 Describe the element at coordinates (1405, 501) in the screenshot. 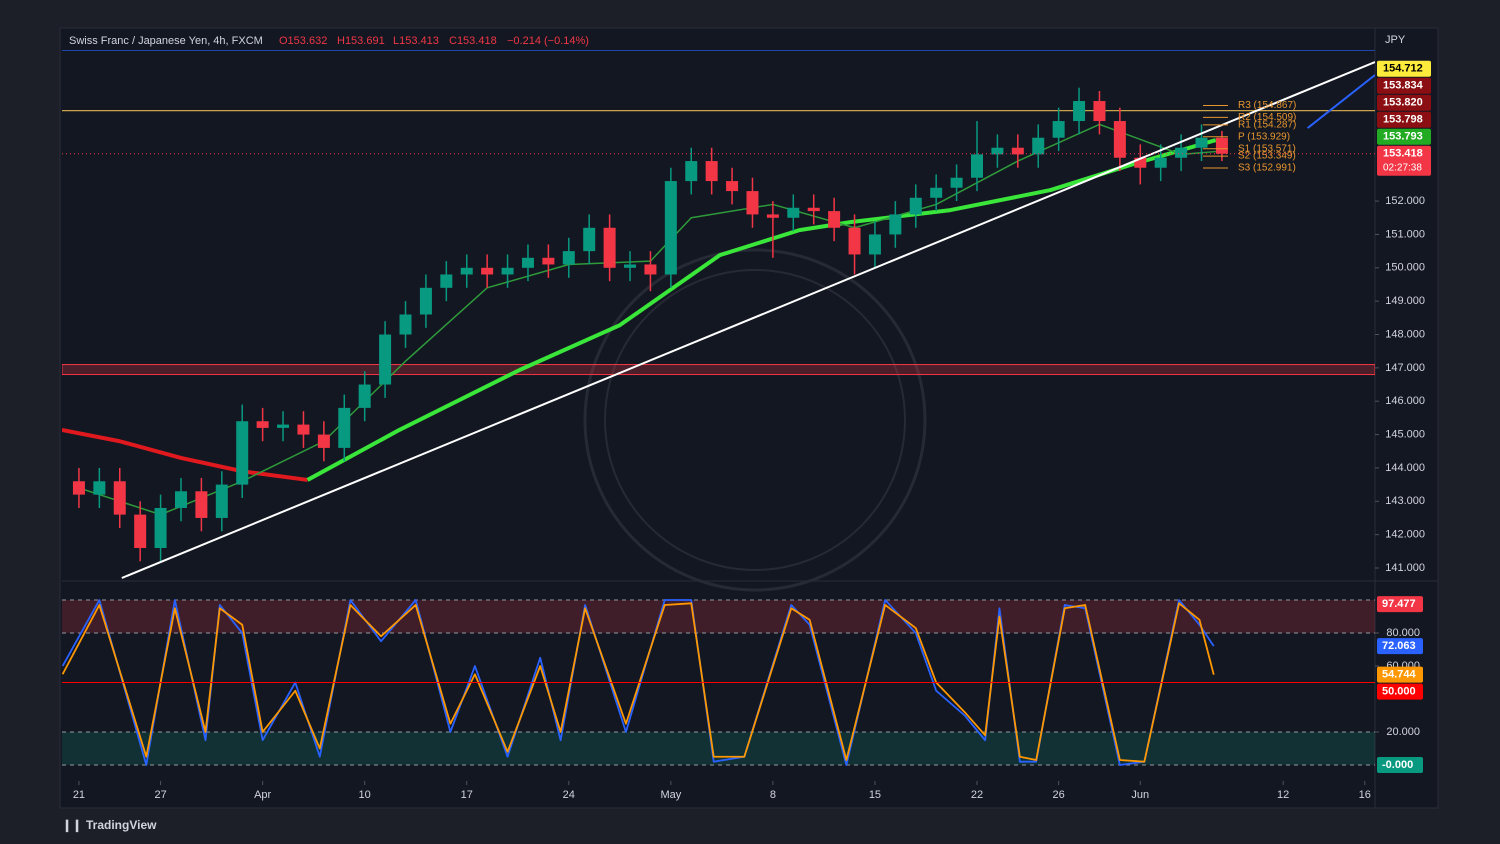

I see `y-tick-label: 143.000` at that location.